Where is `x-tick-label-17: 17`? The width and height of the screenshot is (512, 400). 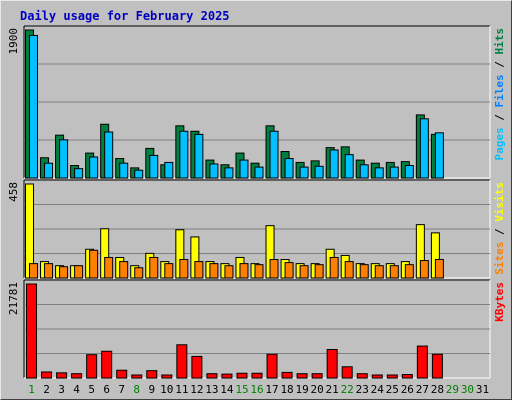
x-tick-label-17: 17 is located at coordinates (271, 389).